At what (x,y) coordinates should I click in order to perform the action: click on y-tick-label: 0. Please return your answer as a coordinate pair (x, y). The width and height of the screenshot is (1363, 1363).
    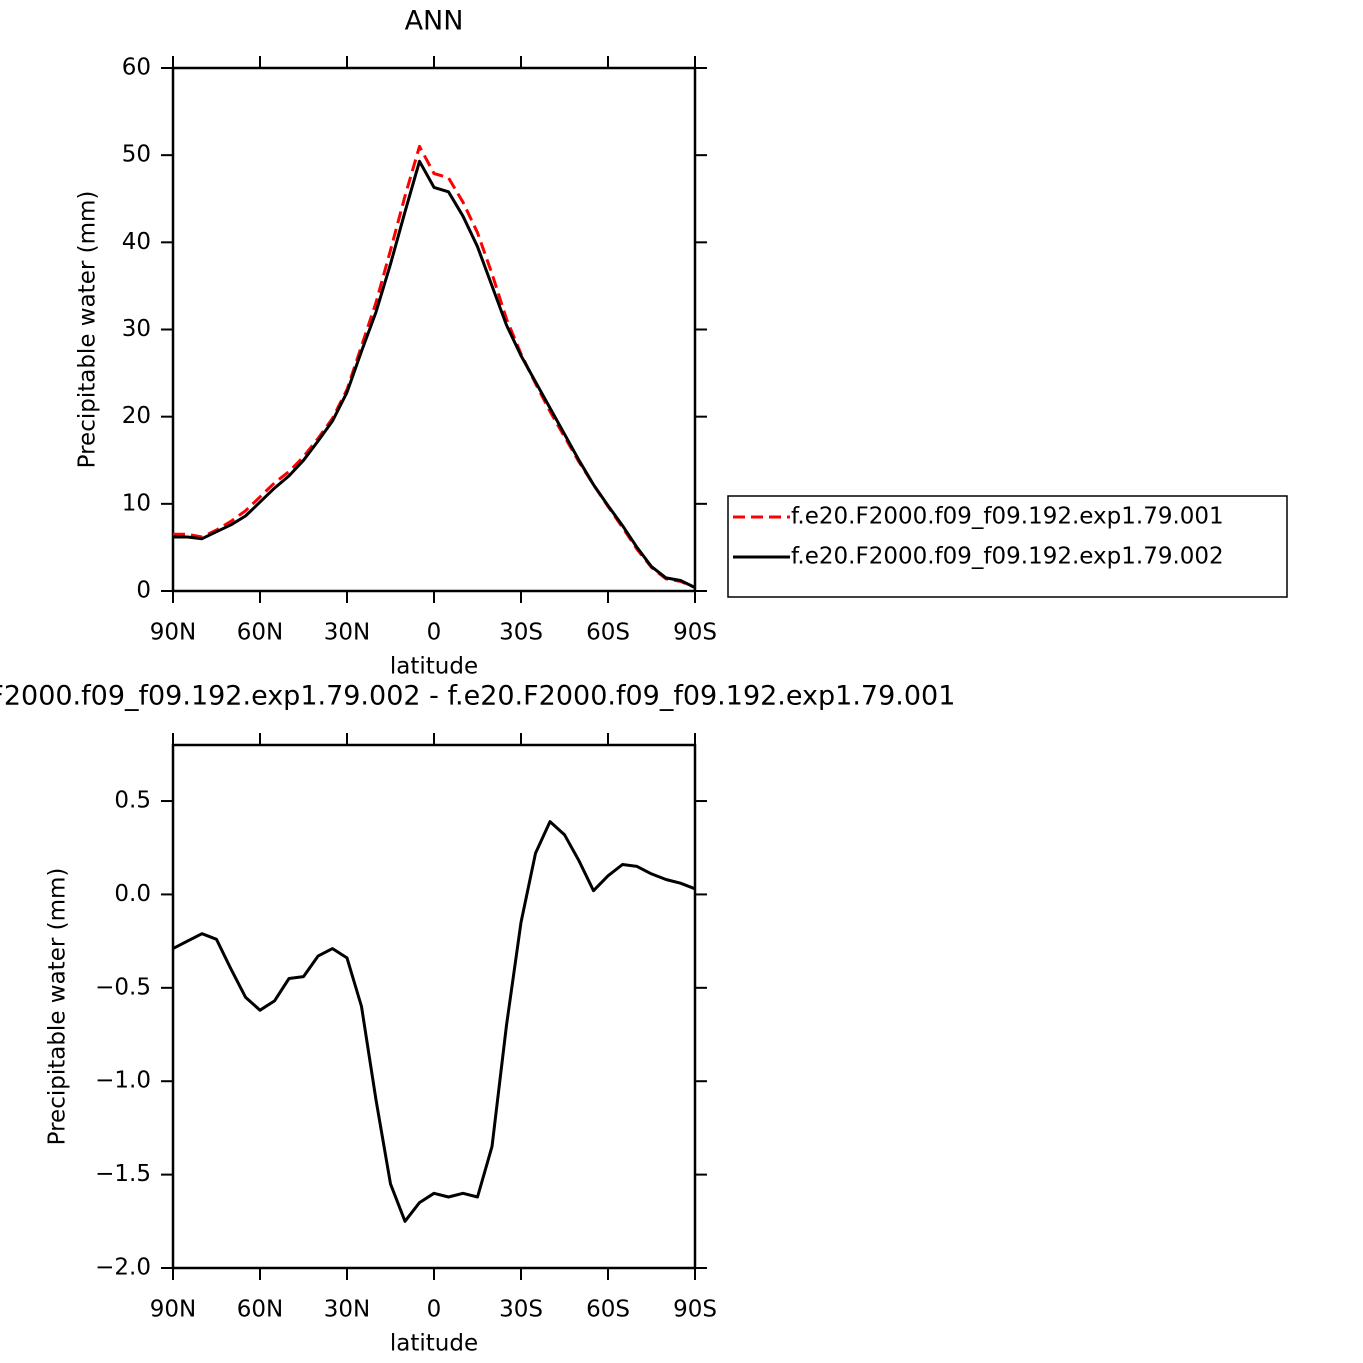
    Looking at the image, I should click on (143, 591).